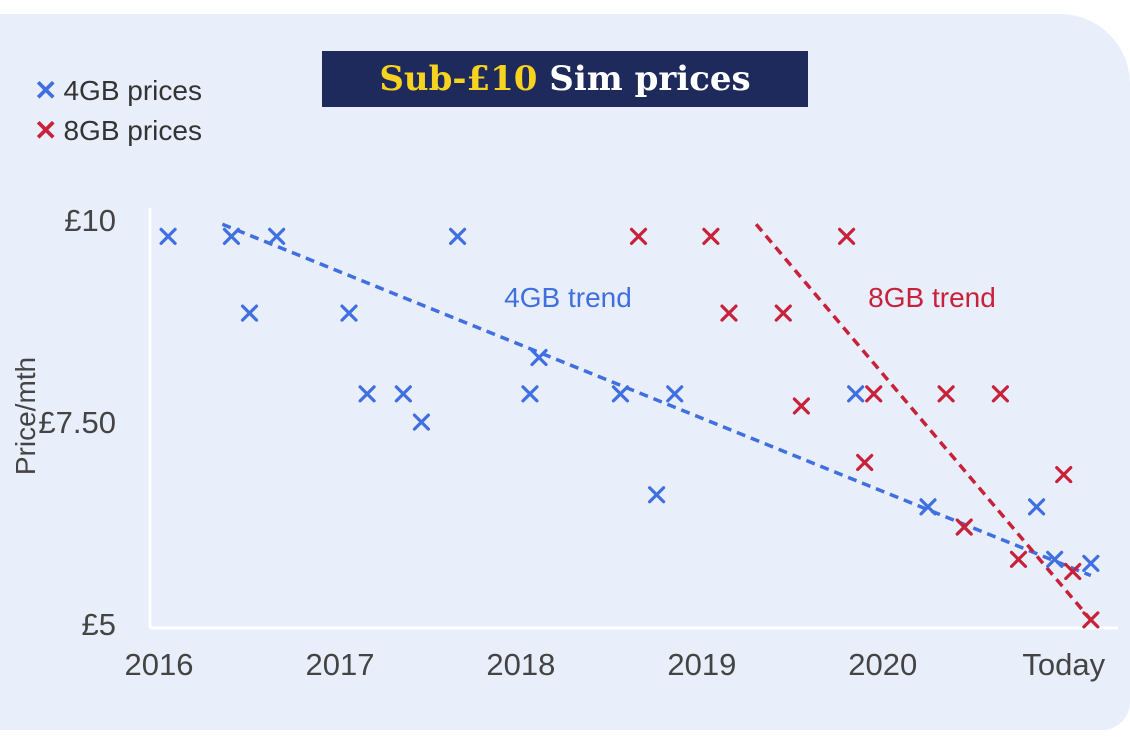 The width and height of the screenshot is (1130, 744). Describe the element at coordinates (701, 664) in the screenshot. I see `x-tick-label: 2019` at that location.